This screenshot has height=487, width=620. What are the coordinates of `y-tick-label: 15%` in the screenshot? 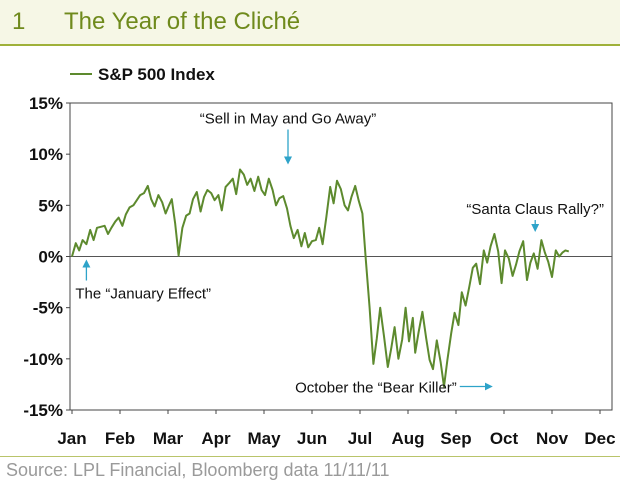 It's located at (46, 103).